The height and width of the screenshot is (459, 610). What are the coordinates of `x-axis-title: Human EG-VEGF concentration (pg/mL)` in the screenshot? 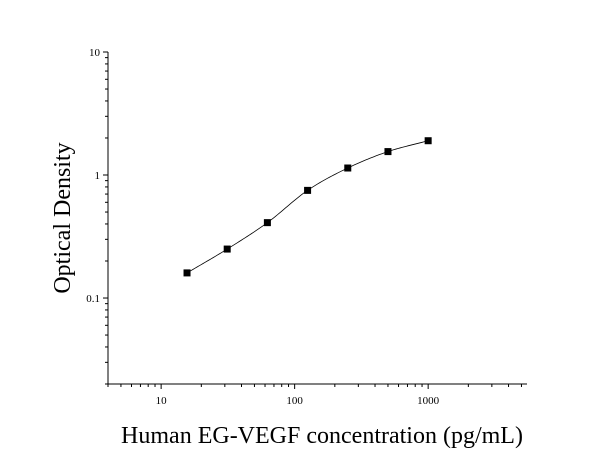 It's located at (322, 436).